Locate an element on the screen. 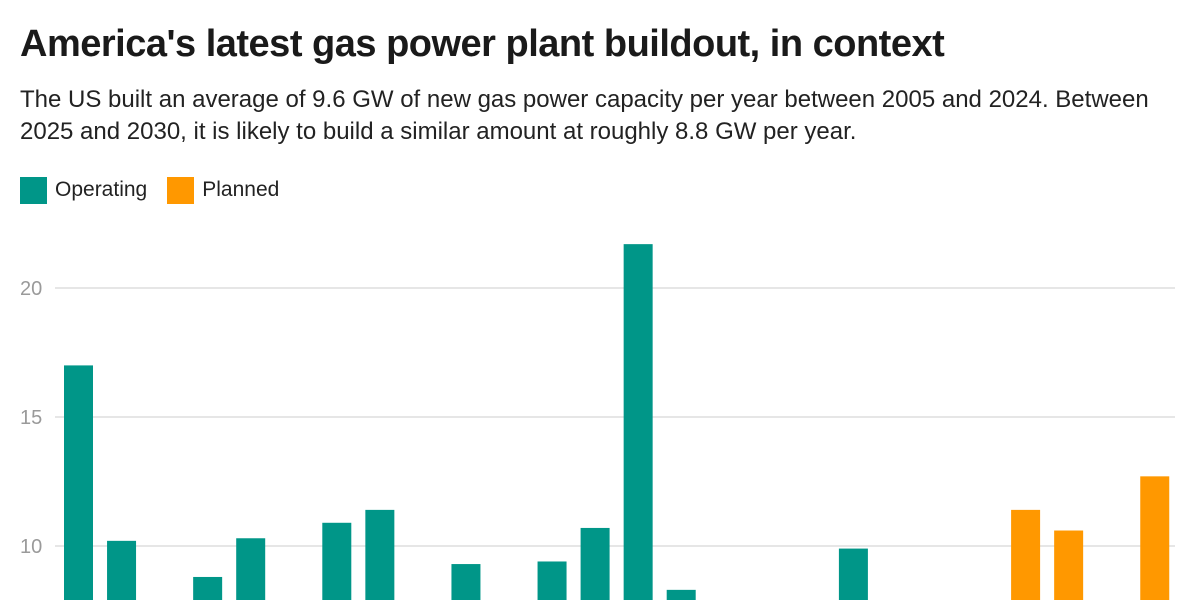 This screenshot has height=600, width=1200. legend-swatch-planned is located at coordinates (181, 190).